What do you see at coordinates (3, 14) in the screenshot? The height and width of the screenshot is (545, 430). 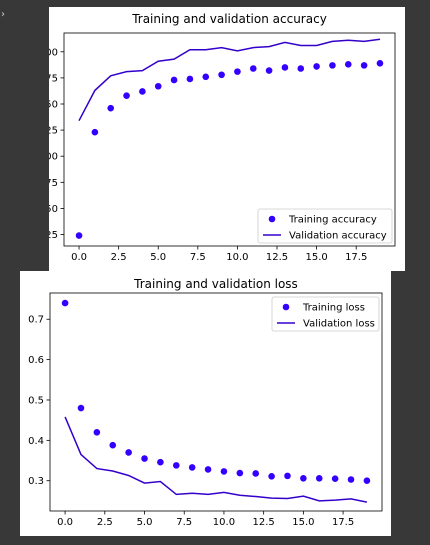 I see `chevron-right-icon: ›` at bounding box center [3, 14].